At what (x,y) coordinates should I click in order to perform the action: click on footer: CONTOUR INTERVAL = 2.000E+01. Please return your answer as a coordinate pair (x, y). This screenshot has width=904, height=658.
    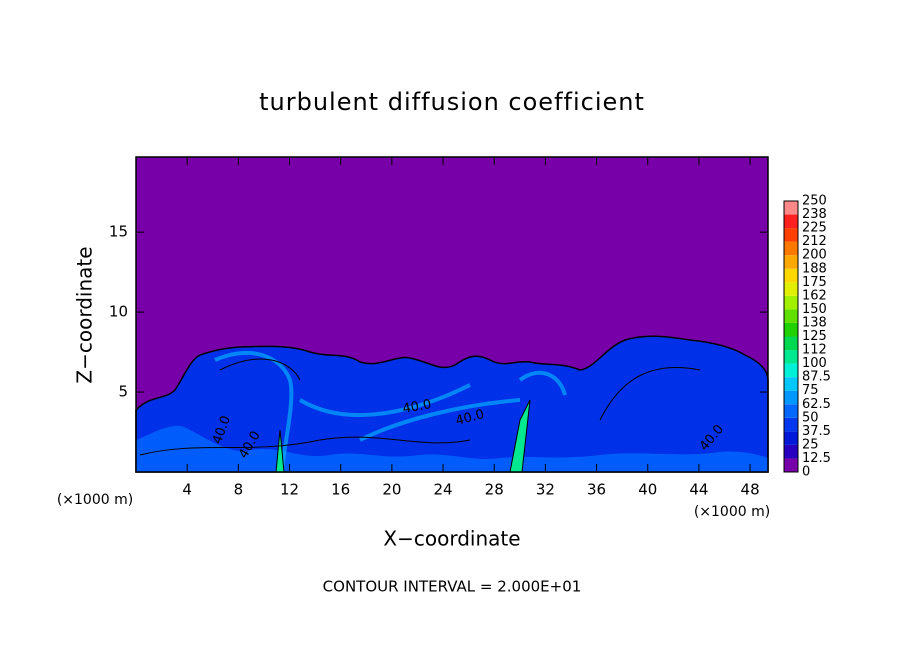
    Looking at the image, I should click on (452, 587).